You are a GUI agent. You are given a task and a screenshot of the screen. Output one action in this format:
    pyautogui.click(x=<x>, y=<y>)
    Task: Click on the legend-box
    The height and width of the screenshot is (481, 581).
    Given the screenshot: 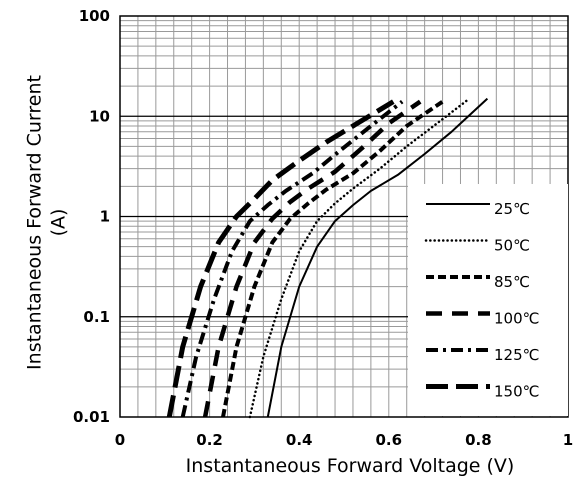 What is the action you would take?
    pyautogui.click(x=488, y=300)
    